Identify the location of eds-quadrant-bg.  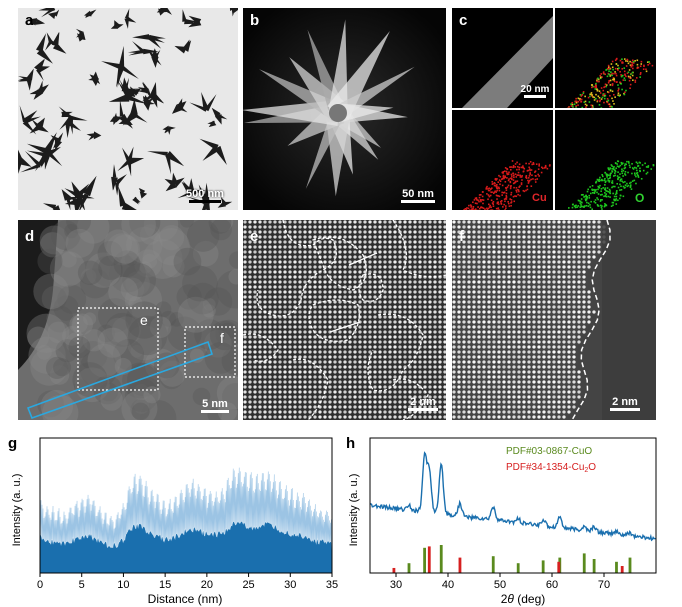
(502, 160).